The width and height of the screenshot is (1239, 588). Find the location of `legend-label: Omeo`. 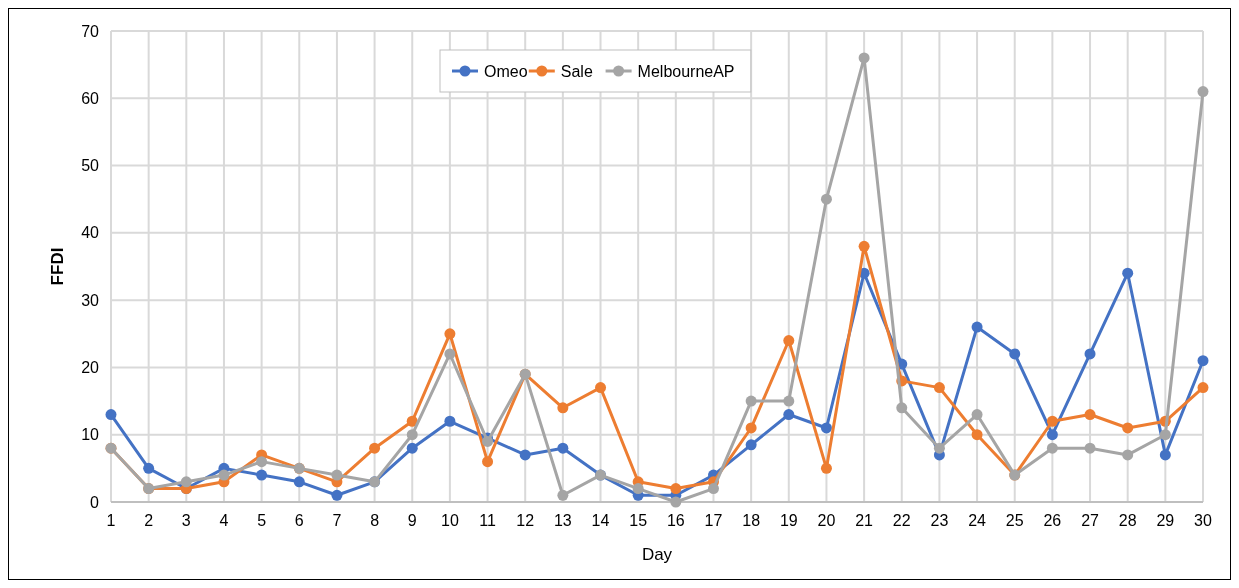

legend-label: Omeo is located at coordinates (506, 71).